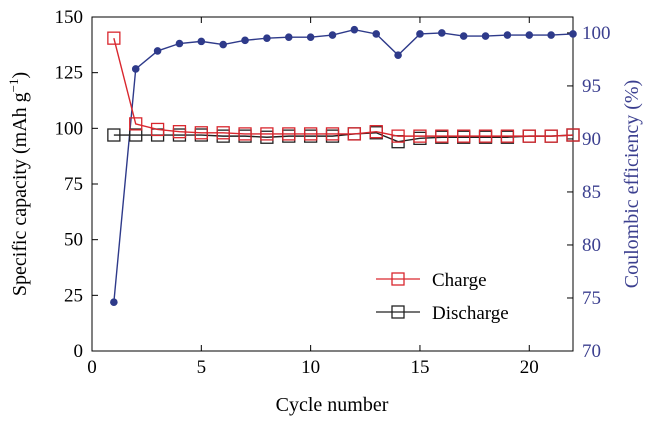 The image size is (650, 422). I want to click on y2-tick-label: 85, so click(591, 192).